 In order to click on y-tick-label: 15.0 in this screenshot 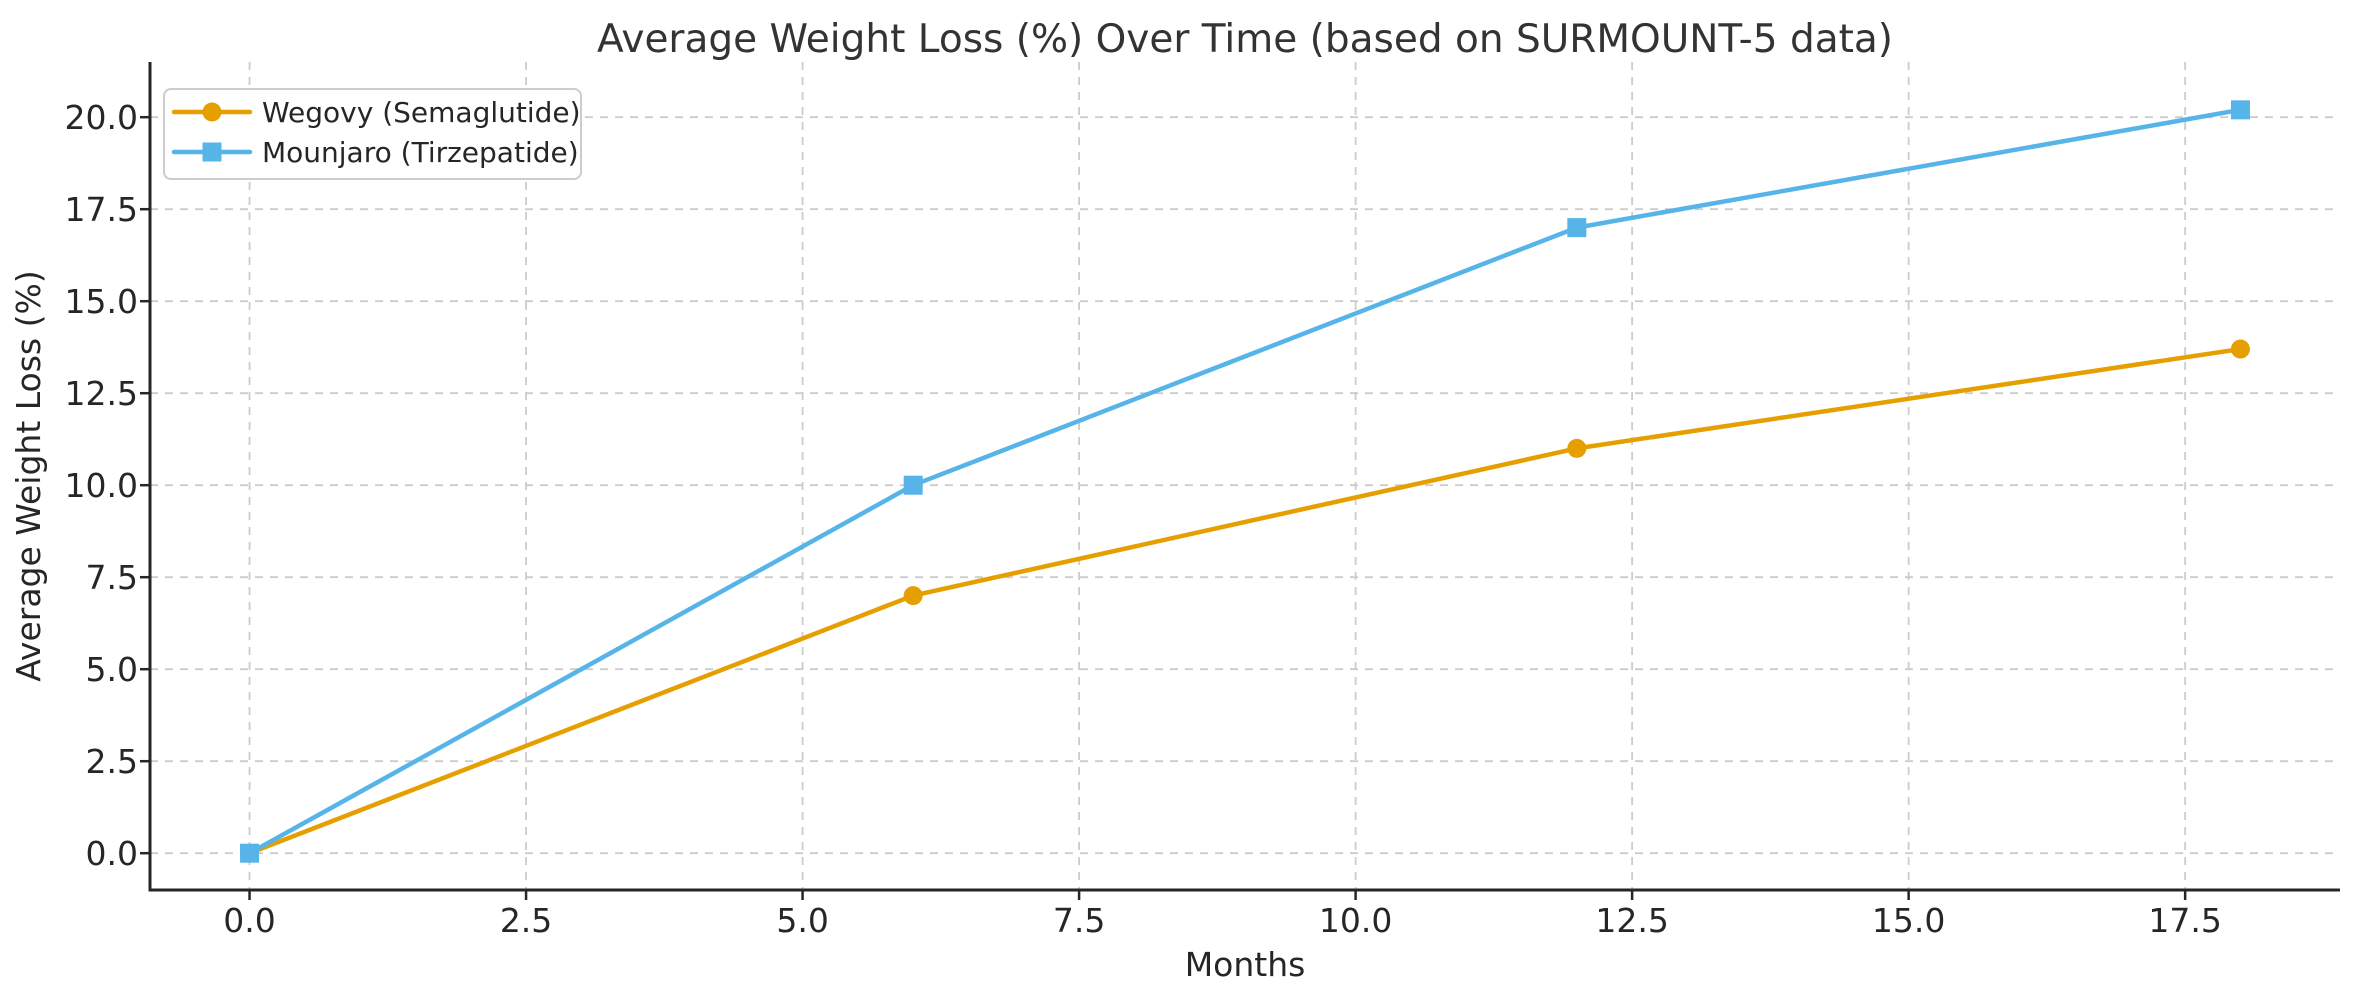, I will do `click(101, 301)`.